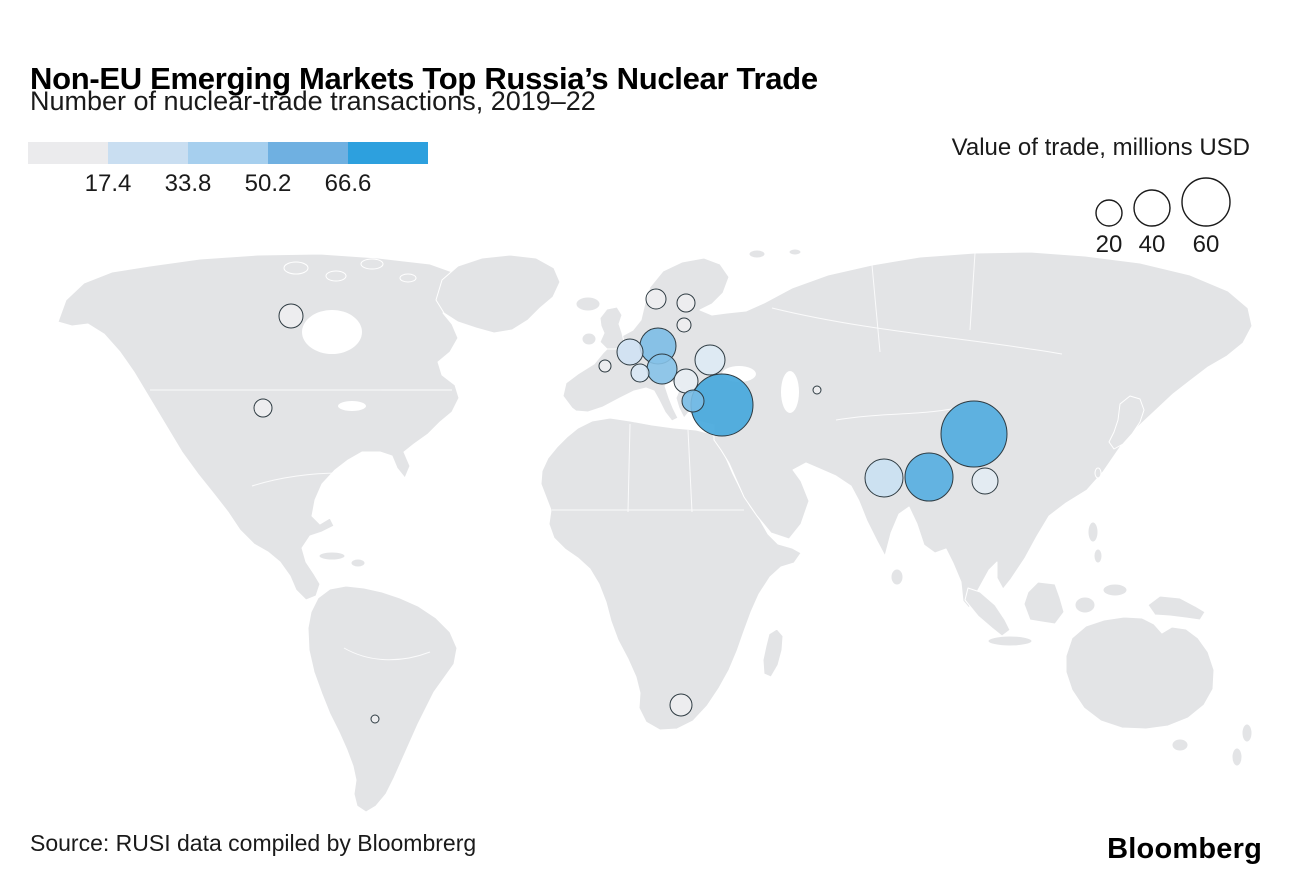 This screenshot has width=1290, height=884. I want to click on inland-seas, so click(550, 361).